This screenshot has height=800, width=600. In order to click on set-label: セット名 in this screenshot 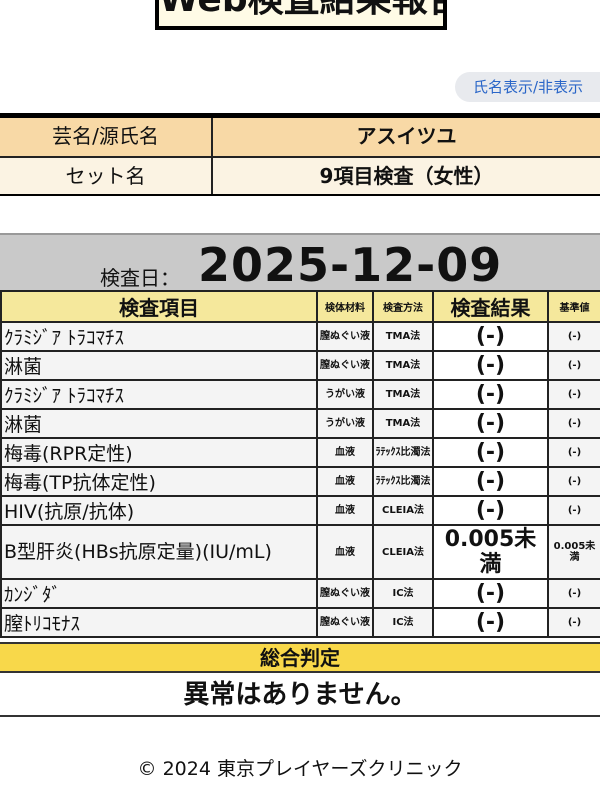, I will do `click(106, 176)`.